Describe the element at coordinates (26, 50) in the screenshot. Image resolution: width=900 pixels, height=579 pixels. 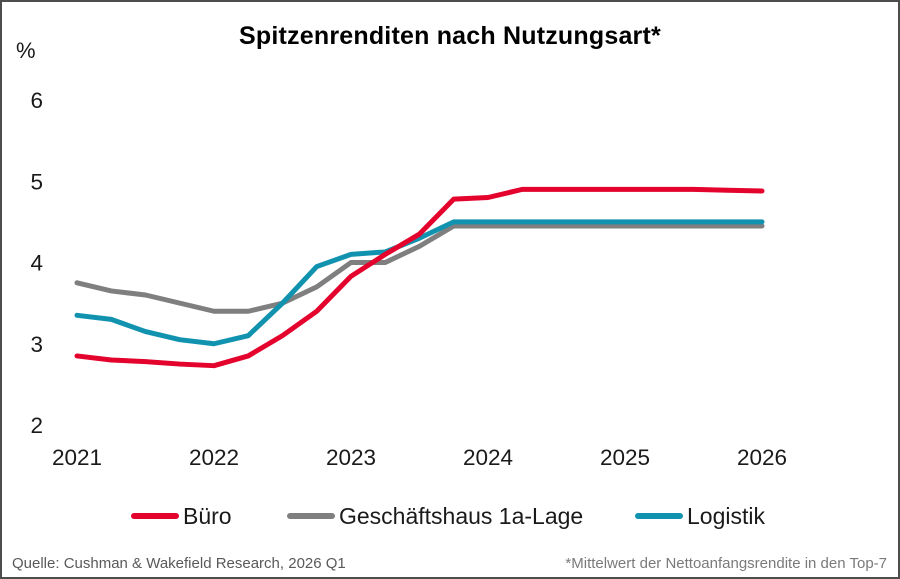
I see `y-axis-unit-label: %` at that location.